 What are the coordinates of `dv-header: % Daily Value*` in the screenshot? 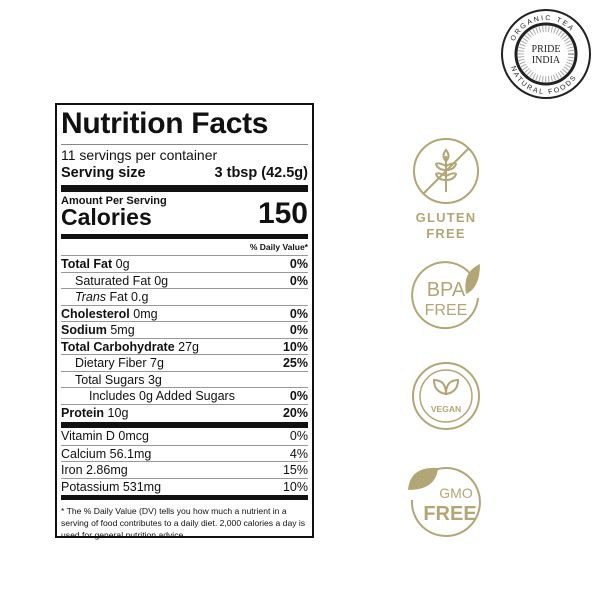 It's located at (278, 247).